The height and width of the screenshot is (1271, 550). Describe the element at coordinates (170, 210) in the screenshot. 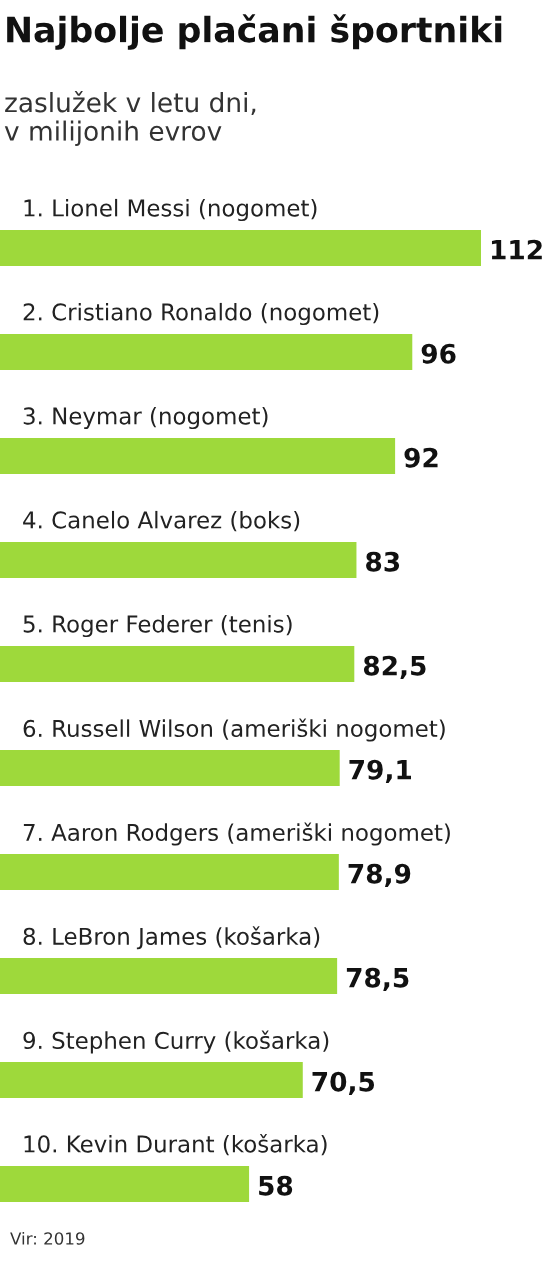

I see `y-tick-label: 1. Lionel Messi (nogomet)` at that location.